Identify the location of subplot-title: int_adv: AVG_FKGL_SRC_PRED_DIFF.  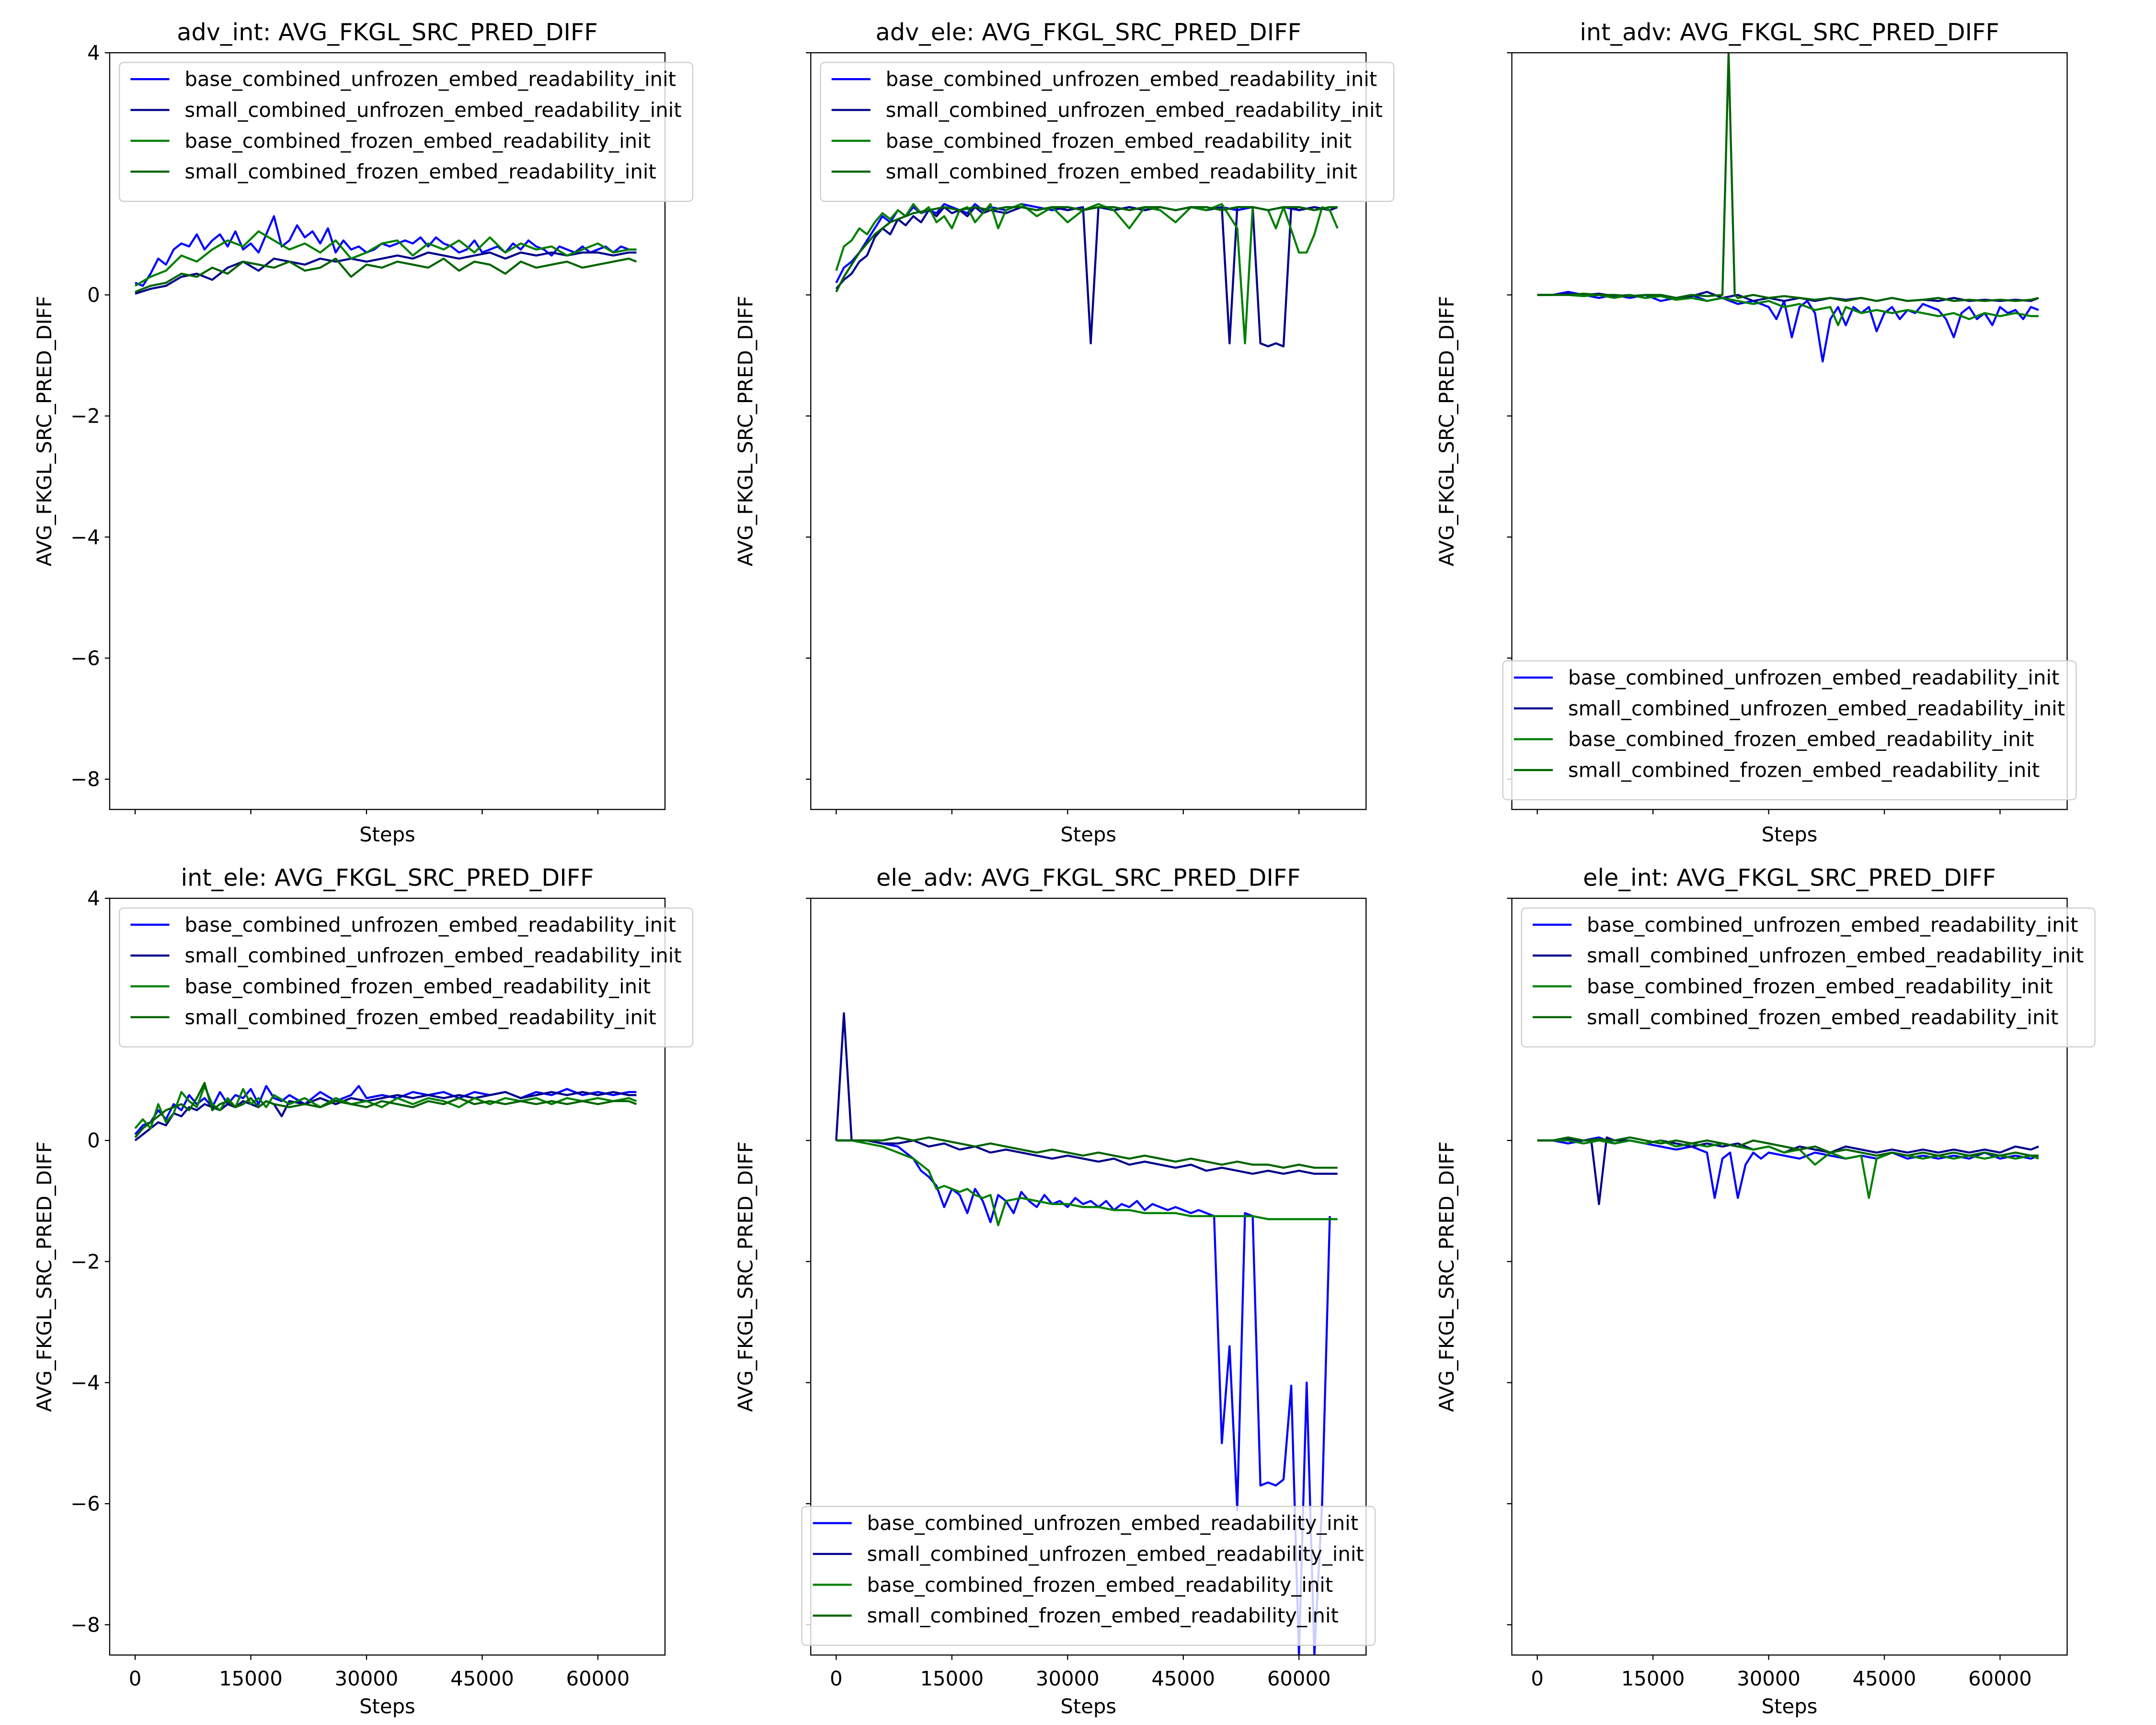
(1789, 32).